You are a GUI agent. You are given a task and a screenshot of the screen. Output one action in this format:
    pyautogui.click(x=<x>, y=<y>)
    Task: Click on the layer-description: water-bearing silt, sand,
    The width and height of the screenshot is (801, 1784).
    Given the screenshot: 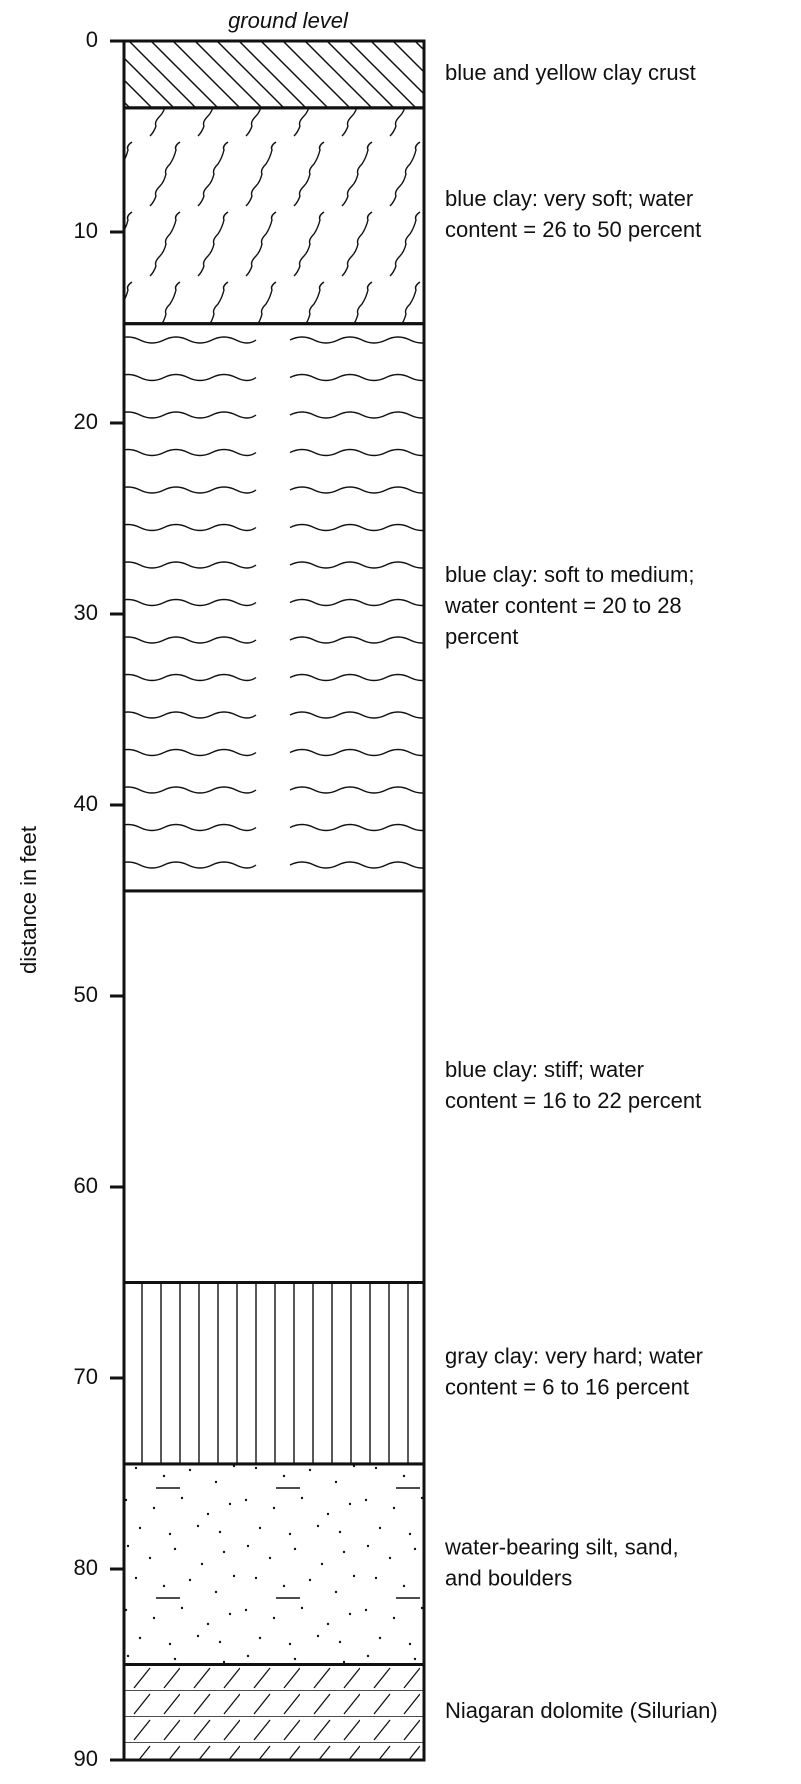 What is the action you would take?
    pyautogui.click(x=561, y=1547)
    